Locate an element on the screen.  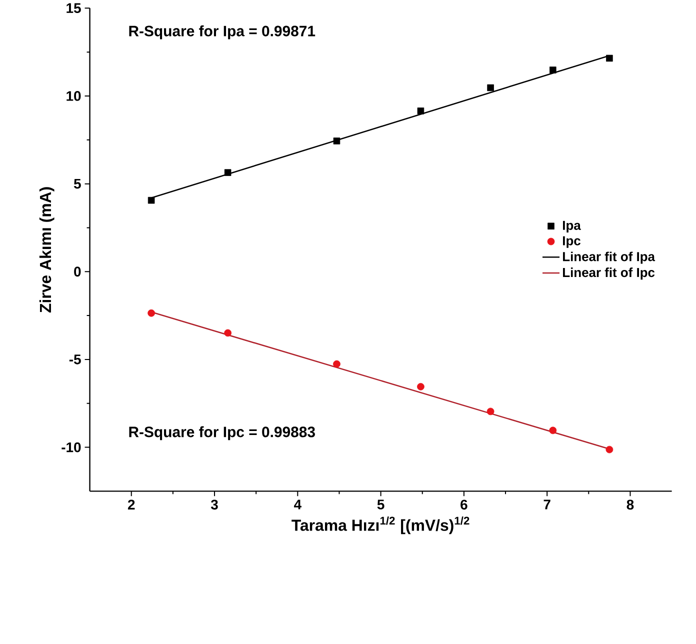
y-tick-label: 5 is located at coordinates (77, 183).